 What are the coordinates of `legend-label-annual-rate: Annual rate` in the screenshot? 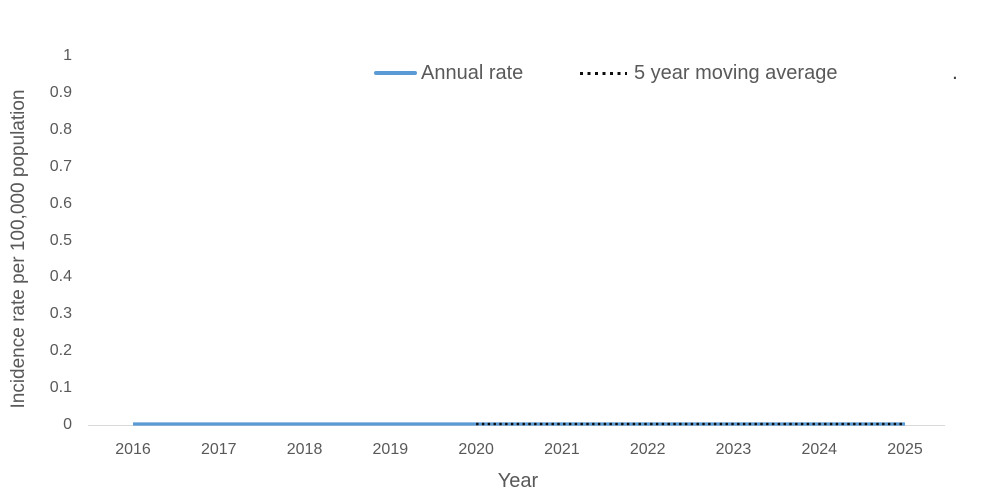 It's located at (472, 72).